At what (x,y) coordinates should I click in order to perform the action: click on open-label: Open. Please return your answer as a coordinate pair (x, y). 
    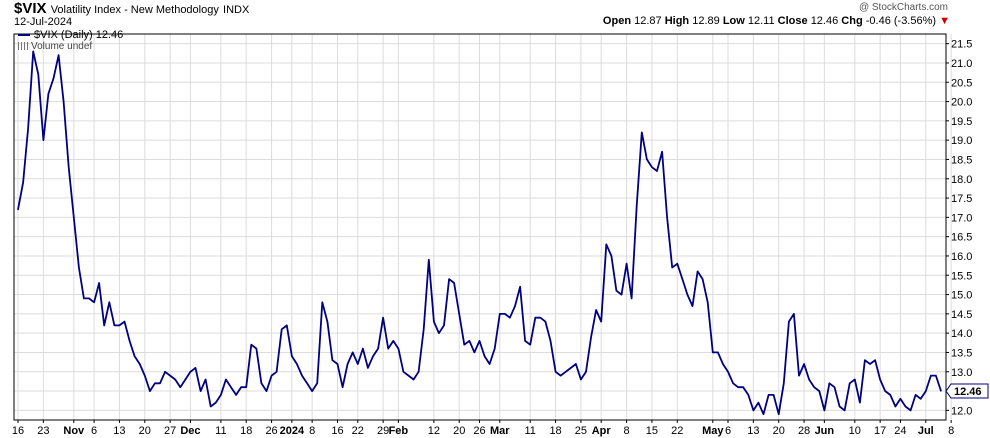
    Looking at the image, I should click on (617, 21).